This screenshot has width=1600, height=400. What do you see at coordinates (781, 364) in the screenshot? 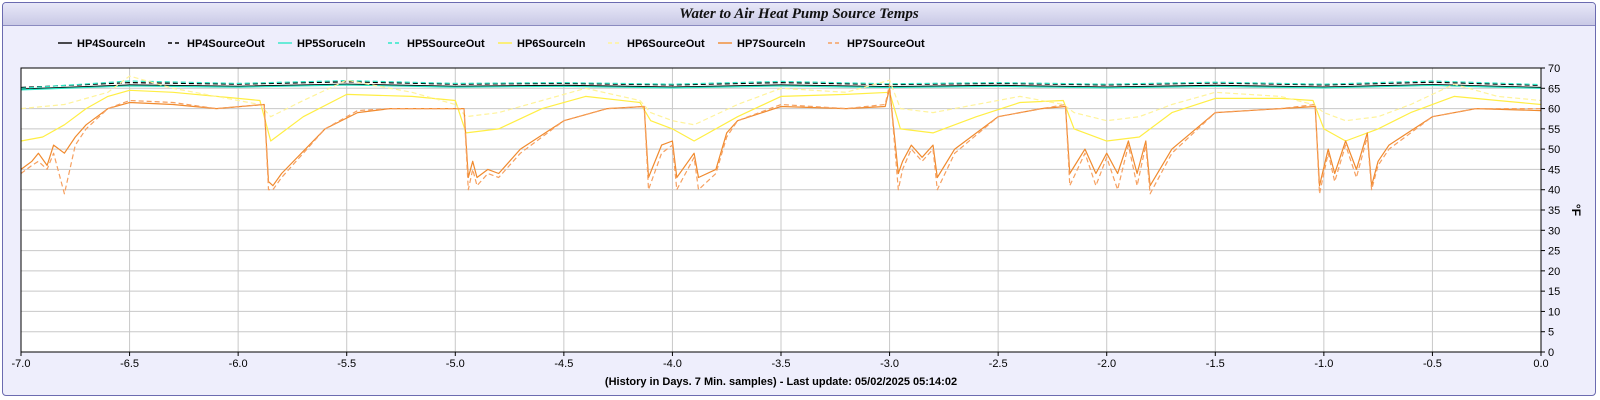
I see `x-tick-label: -3.5` at bounding box center [781, 364].